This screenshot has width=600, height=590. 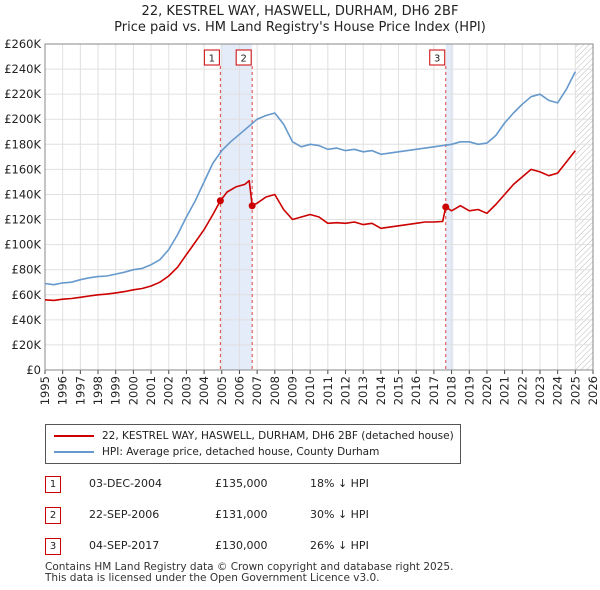 What do you see at coordinates (22, 144) in the screenshot?
I see `y-tick-label: £180K` at bounding box center [22, 144].